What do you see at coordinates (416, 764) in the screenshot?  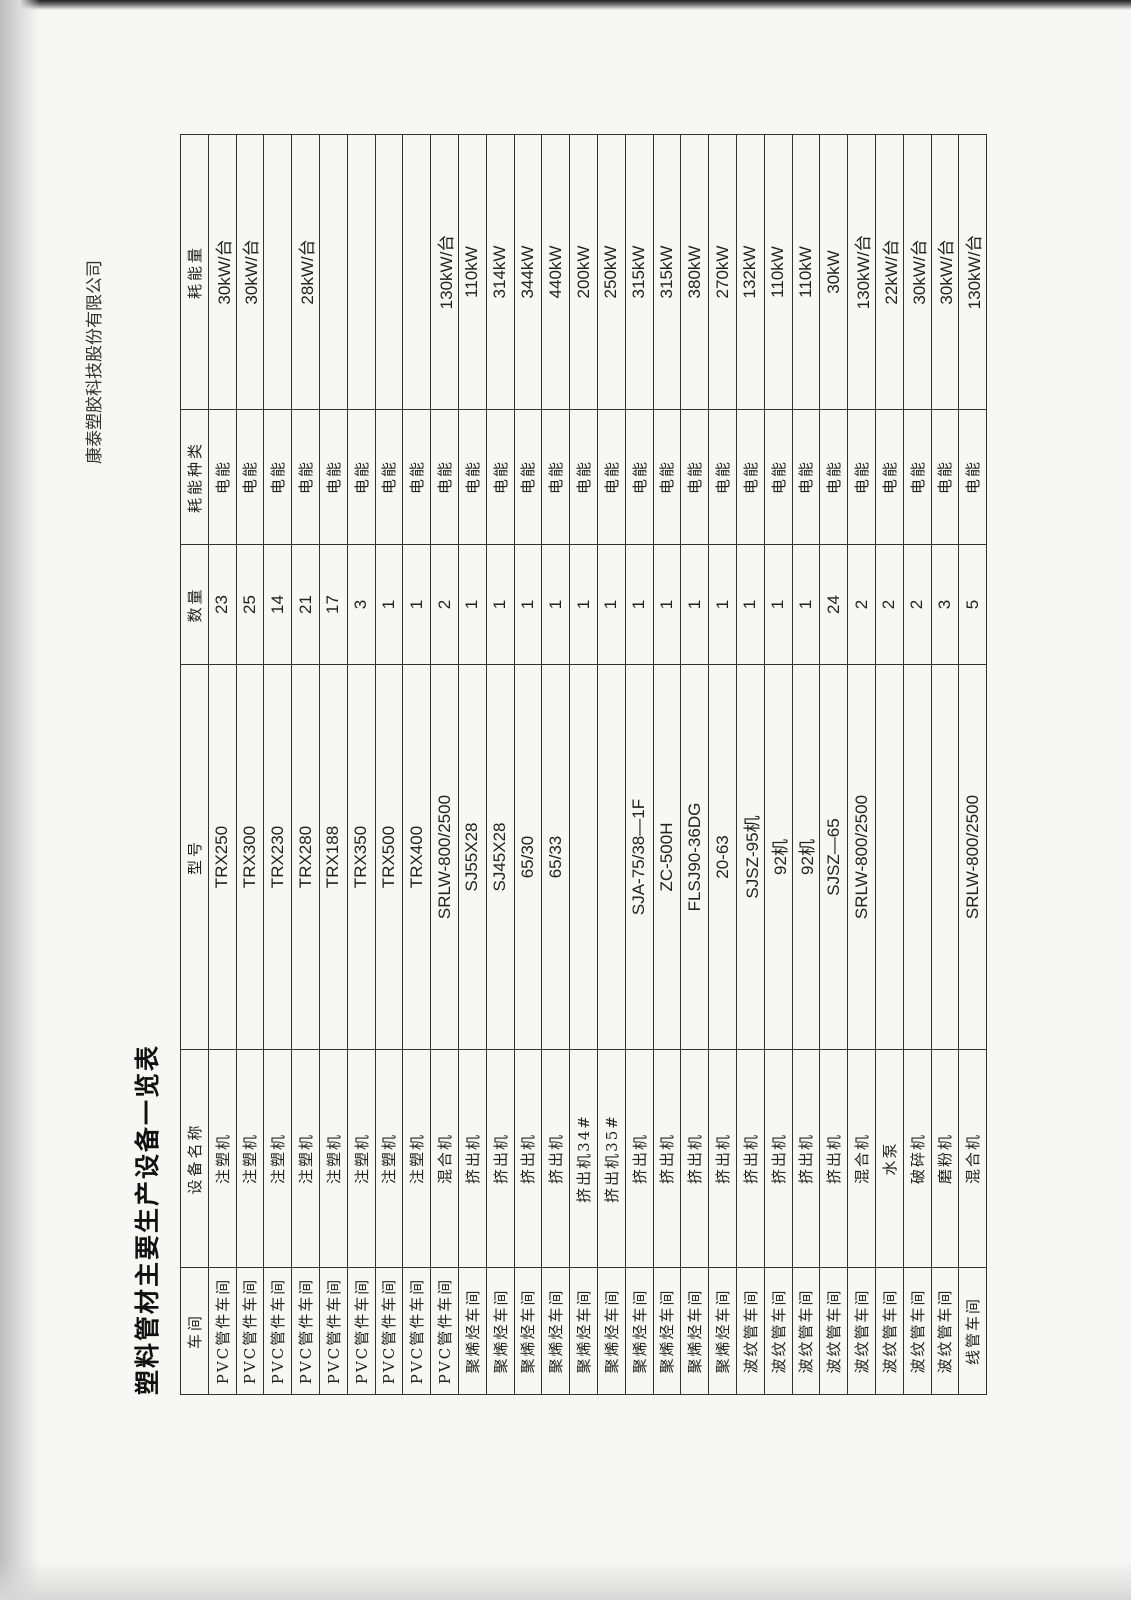 I see `table-row: PVC管件车间 注塑机 TRX400 1 电能` at bounding box center [416, 764].